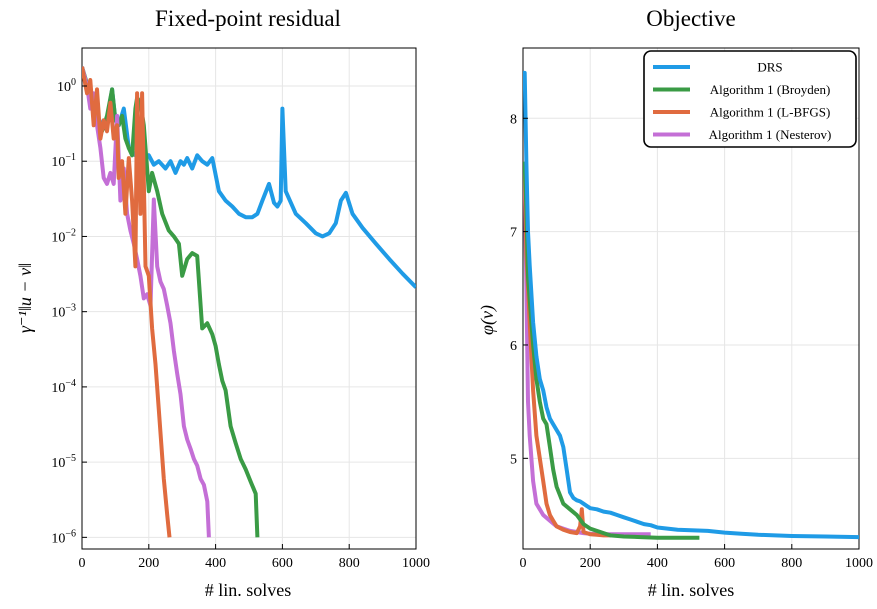 The width and height of the screenshot is (877, 609). What do you see at coordinates (770, 112) in the screenshot?
I see `legend-label-algorithm-1-l-bfgs: Algorithm 1 (L-BFGS)` at bounding box center [770, 112].